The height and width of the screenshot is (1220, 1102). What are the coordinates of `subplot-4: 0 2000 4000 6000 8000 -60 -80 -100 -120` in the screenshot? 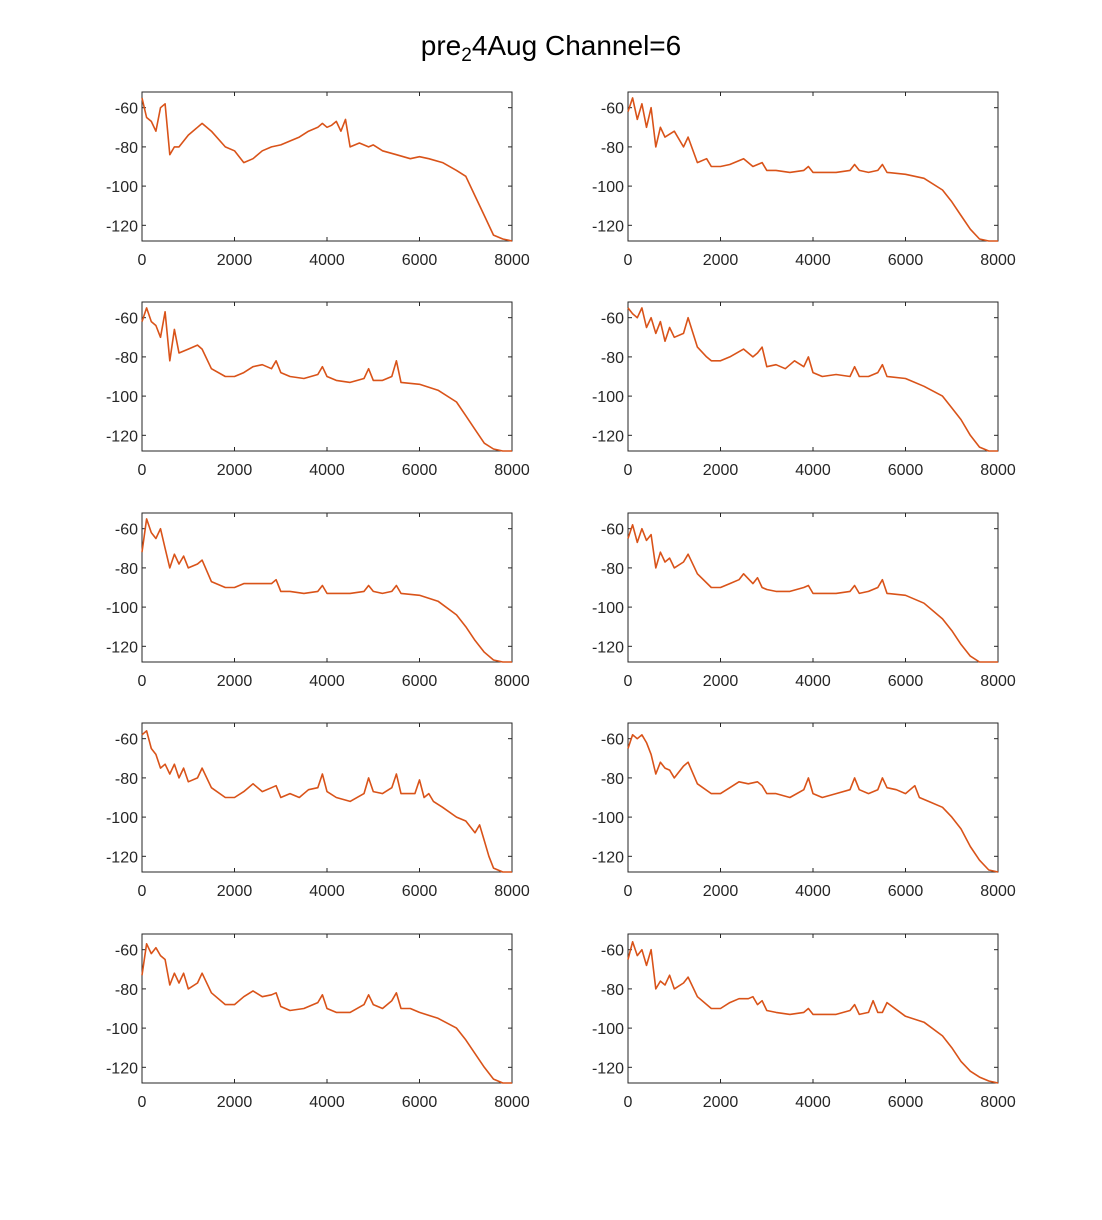 It's located at (804, 390).